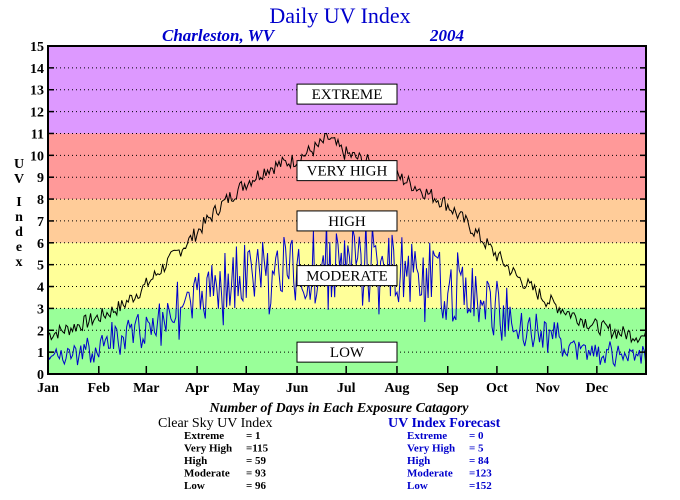  What do you see at coordinates (430, 474) in the screenshot?
I see `forecast-label-moderate: Moderate` at bounding box center [430, 474].